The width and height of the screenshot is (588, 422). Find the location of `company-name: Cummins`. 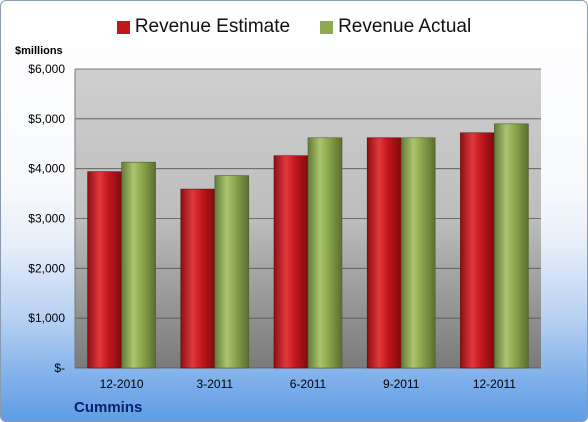

company-name: Cummins is located at coordinates (108, 407).